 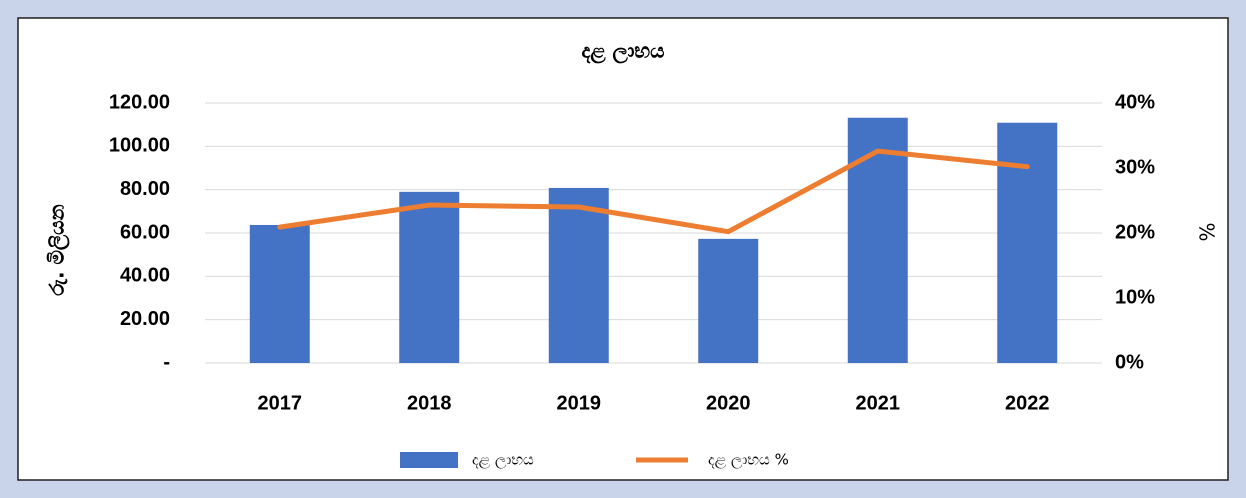 What do you see at coordinates (139, 102) in the screenshot?
I see `y-tick-label: 120.00` at bounding box center [139, 102].